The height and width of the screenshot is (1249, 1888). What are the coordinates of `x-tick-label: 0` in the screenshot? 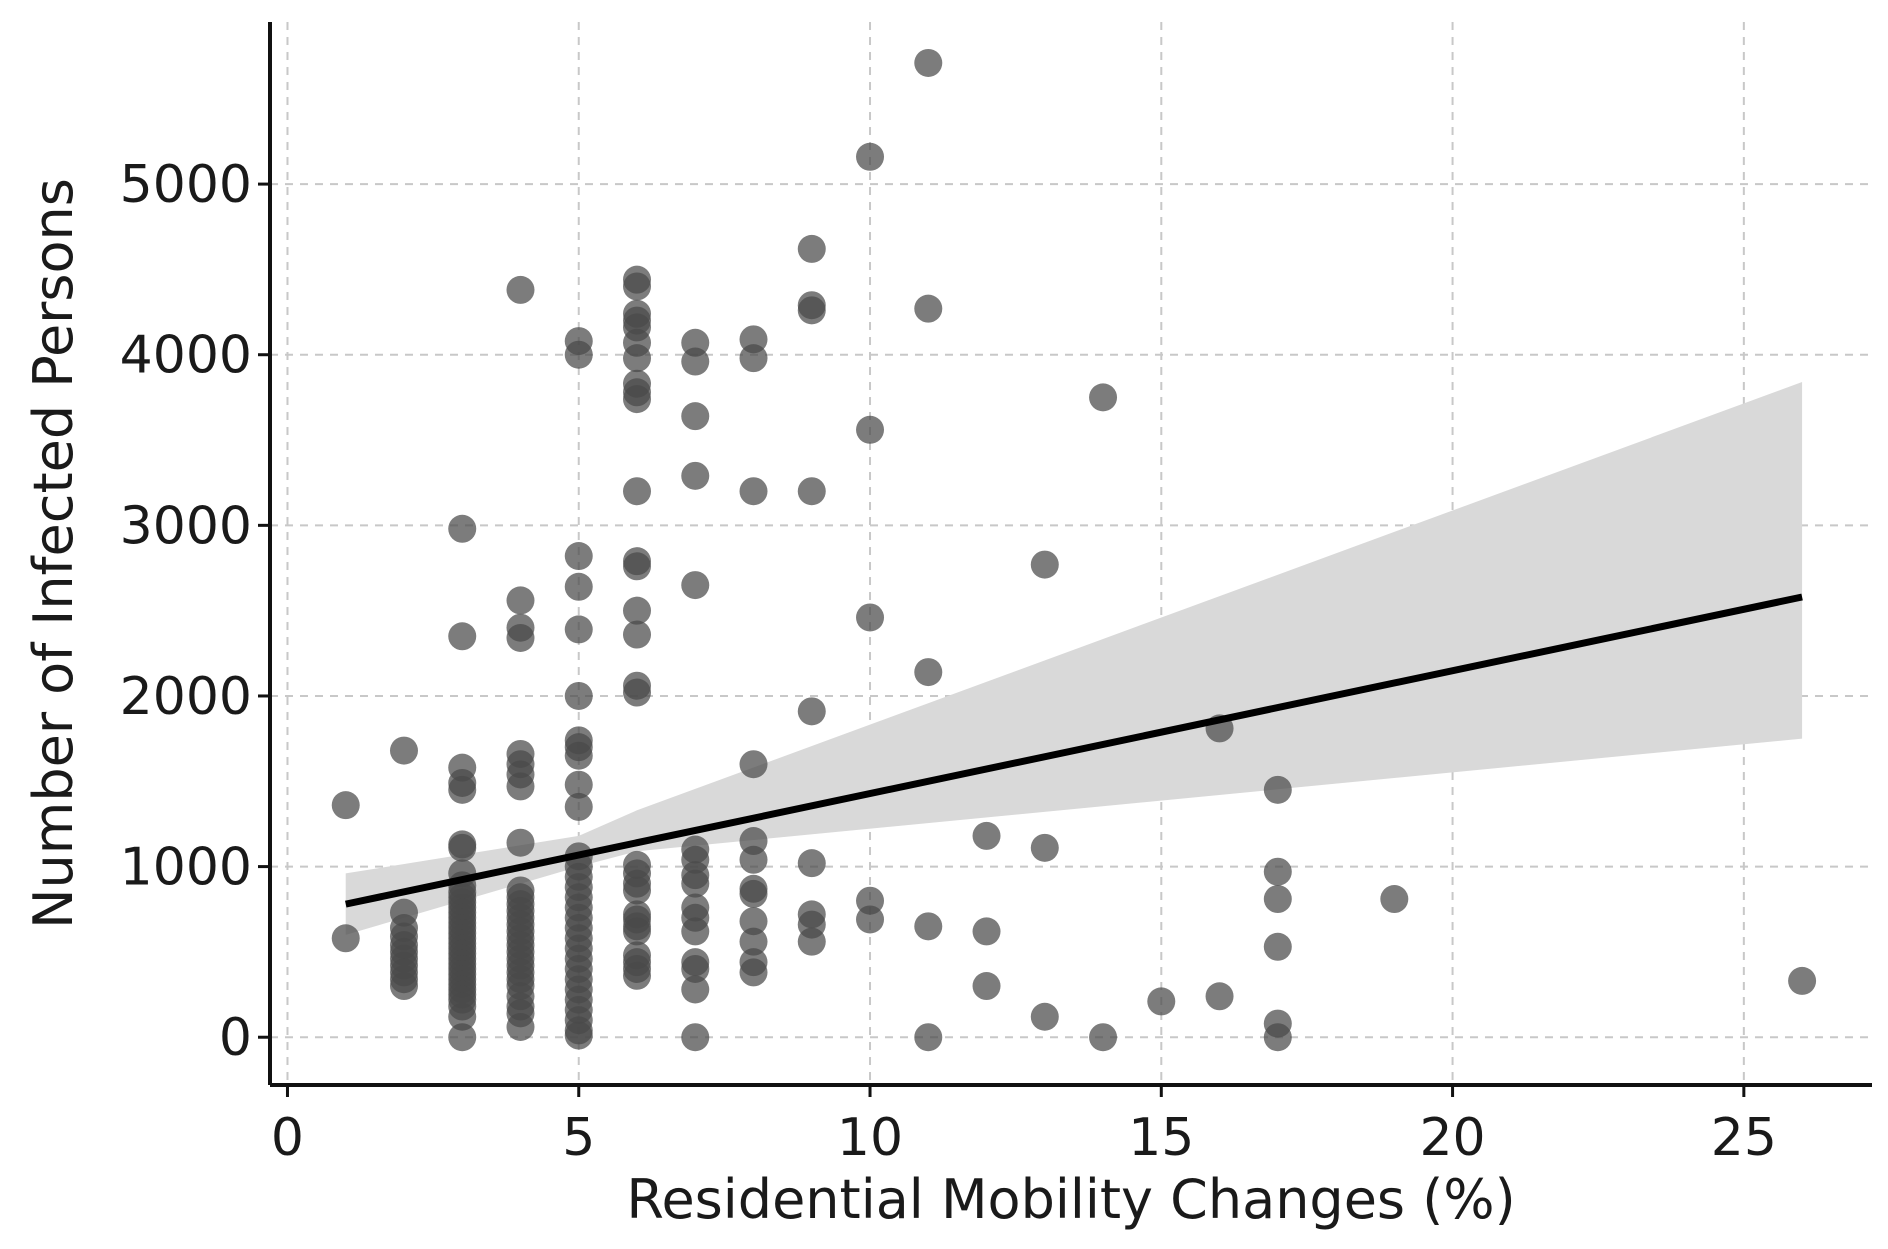 It's located at (287, 1138).